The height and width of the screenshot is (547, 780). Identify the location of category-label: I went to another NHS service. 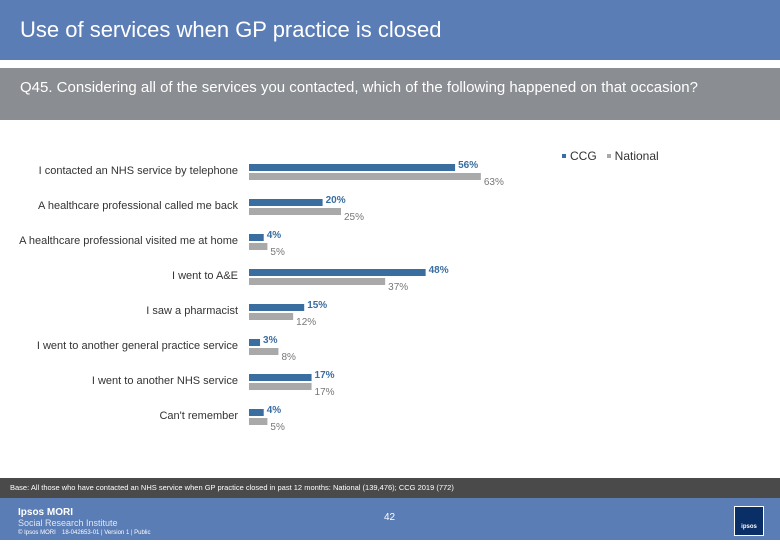
(165, 381).